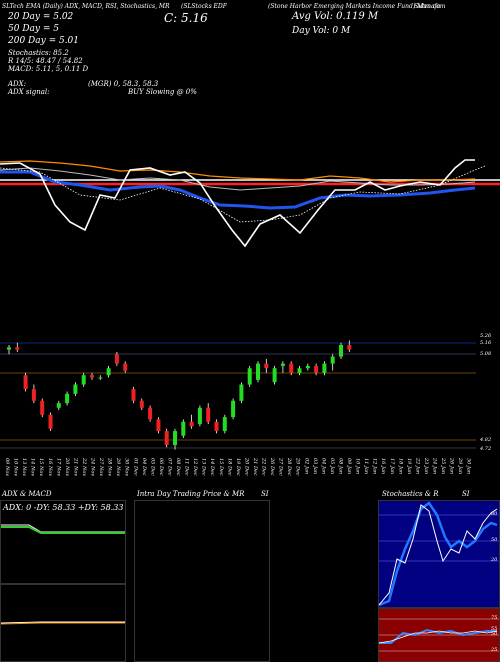 The width and height of the screenshot is (500, 662). Describe the element at coordinates (486, 440) in the screenshot. I see `price-tick-4: 4.82` at that location.